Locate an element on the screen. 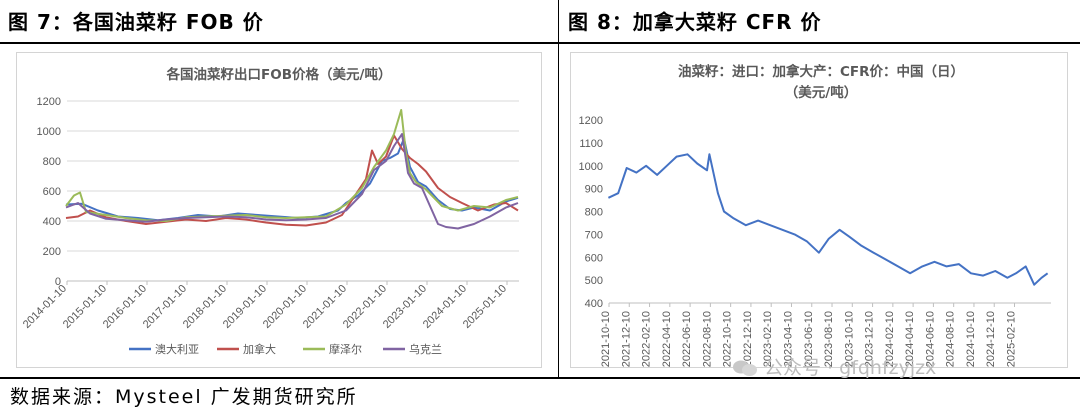 This screenshot has width=1080, height=413. y-tick-label: 200 is located at coordinates (52, 252).